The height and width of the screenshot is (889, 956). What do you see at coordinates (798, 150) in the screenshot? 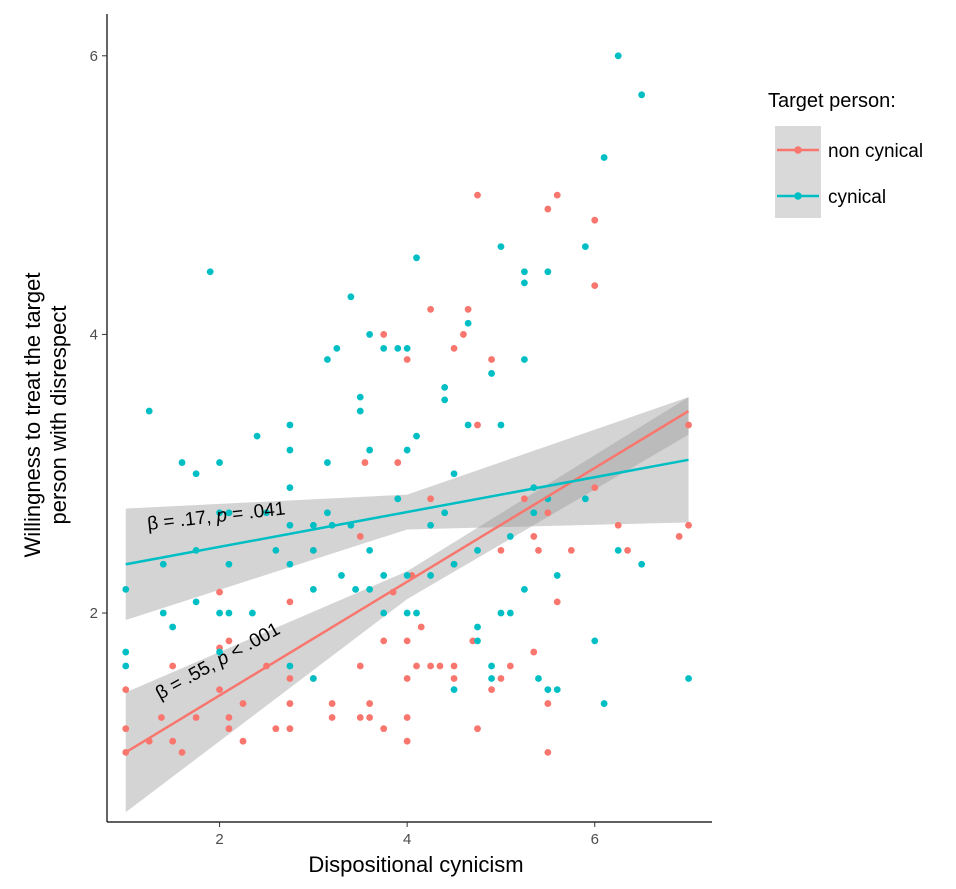
I see `legend-key-point-non-cynical` at bounding box center [798, 150].